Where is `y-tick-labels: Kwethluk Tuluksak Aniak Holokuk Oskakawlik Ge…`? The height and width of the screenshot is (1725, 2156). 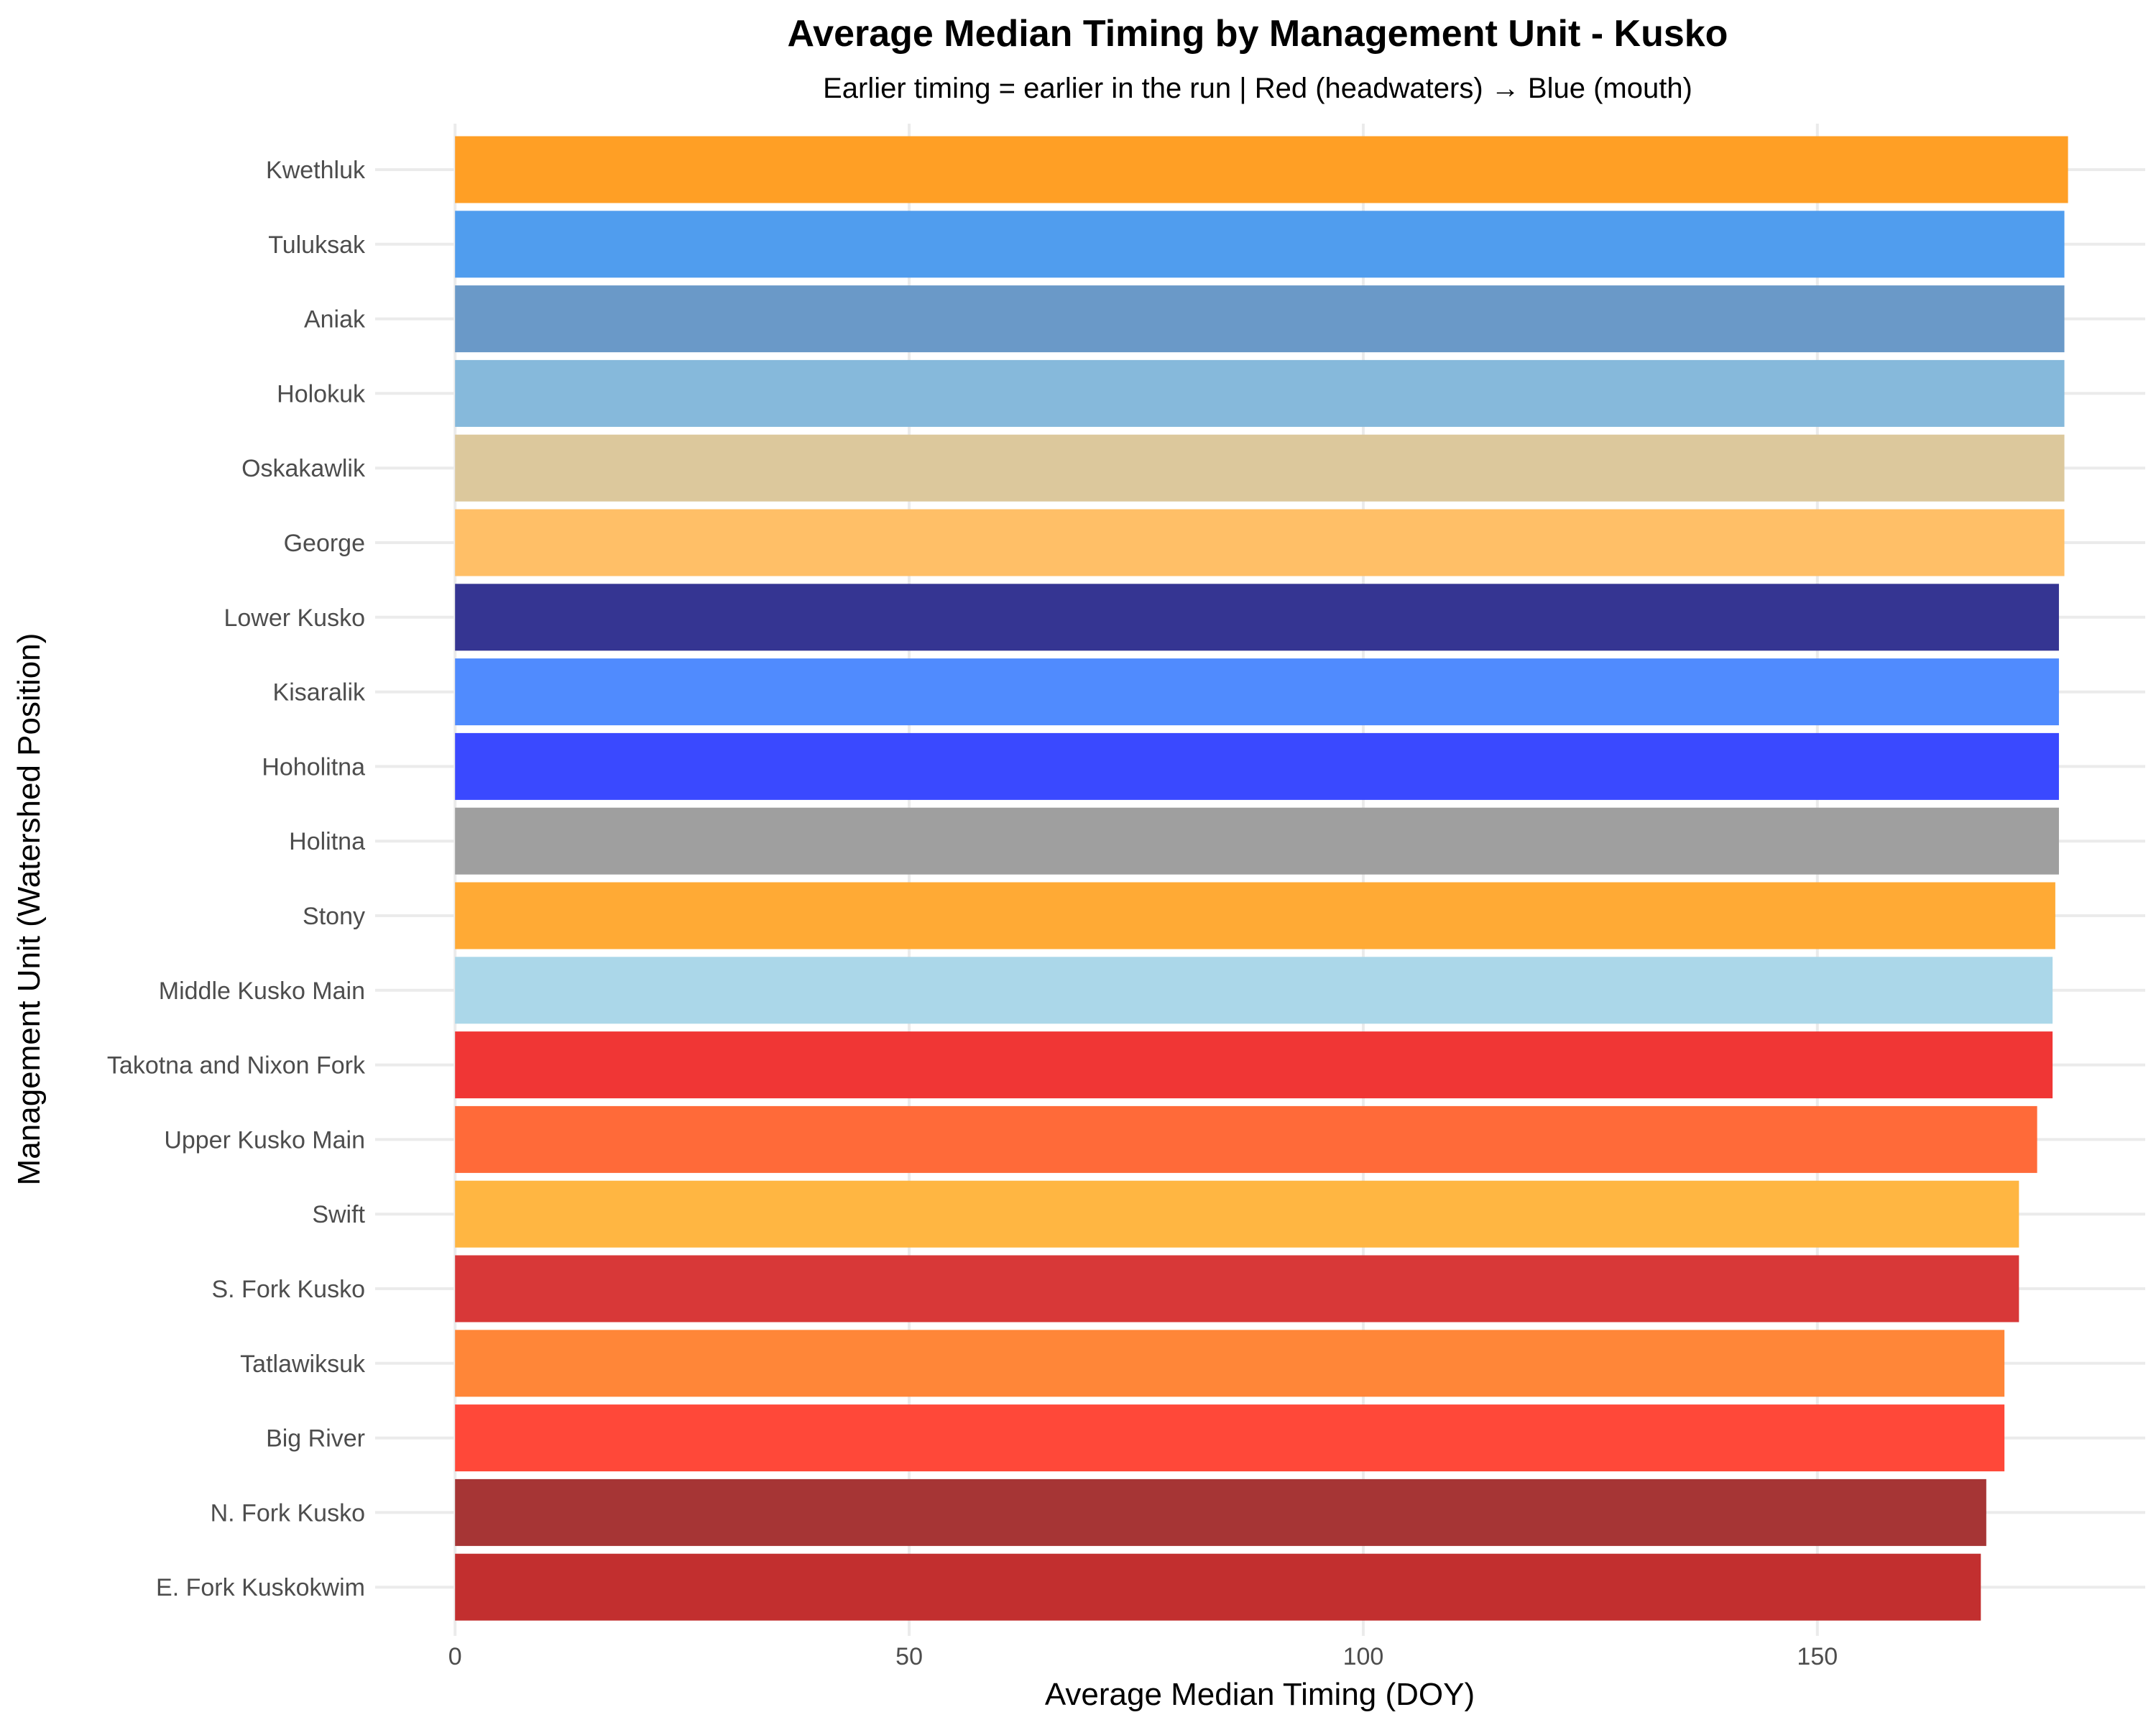
y-tick-labels: Kwethluk Tuluksak Aniak Holokuk Oskakawlik Ge… is located at coordinates (237, 879).